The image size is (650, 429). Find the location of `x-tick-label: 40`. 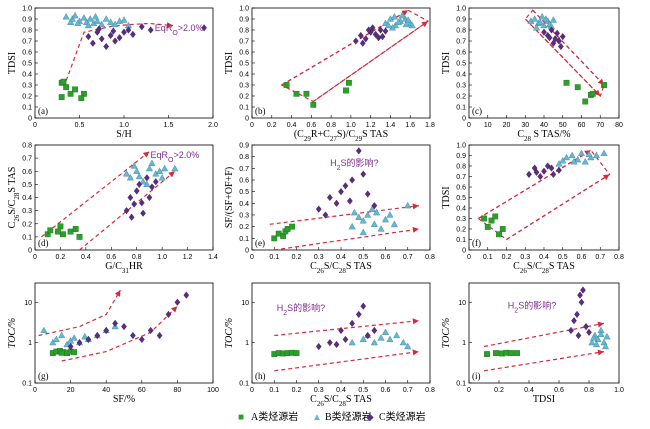

x-tick-label: 40 is located at coordinates (544, 125).